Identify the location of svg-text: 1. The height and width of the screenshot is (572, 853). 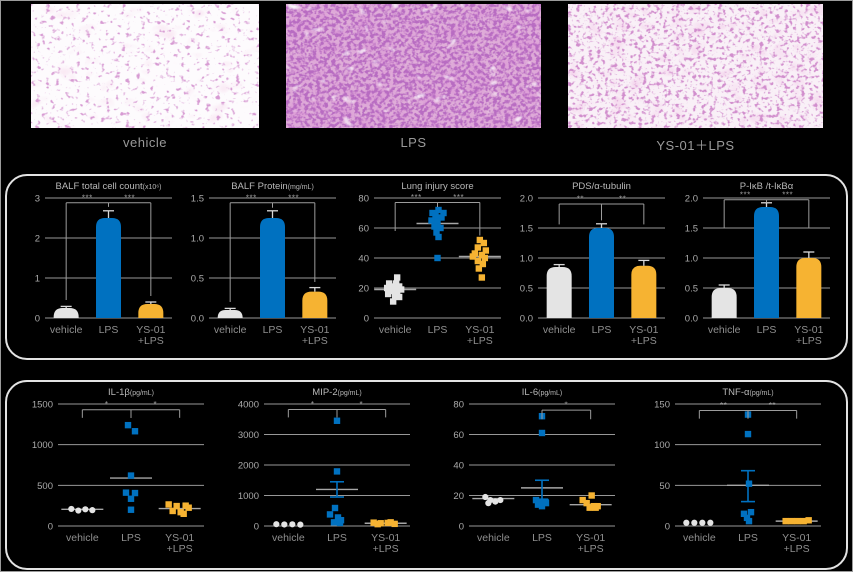
(36, 279).